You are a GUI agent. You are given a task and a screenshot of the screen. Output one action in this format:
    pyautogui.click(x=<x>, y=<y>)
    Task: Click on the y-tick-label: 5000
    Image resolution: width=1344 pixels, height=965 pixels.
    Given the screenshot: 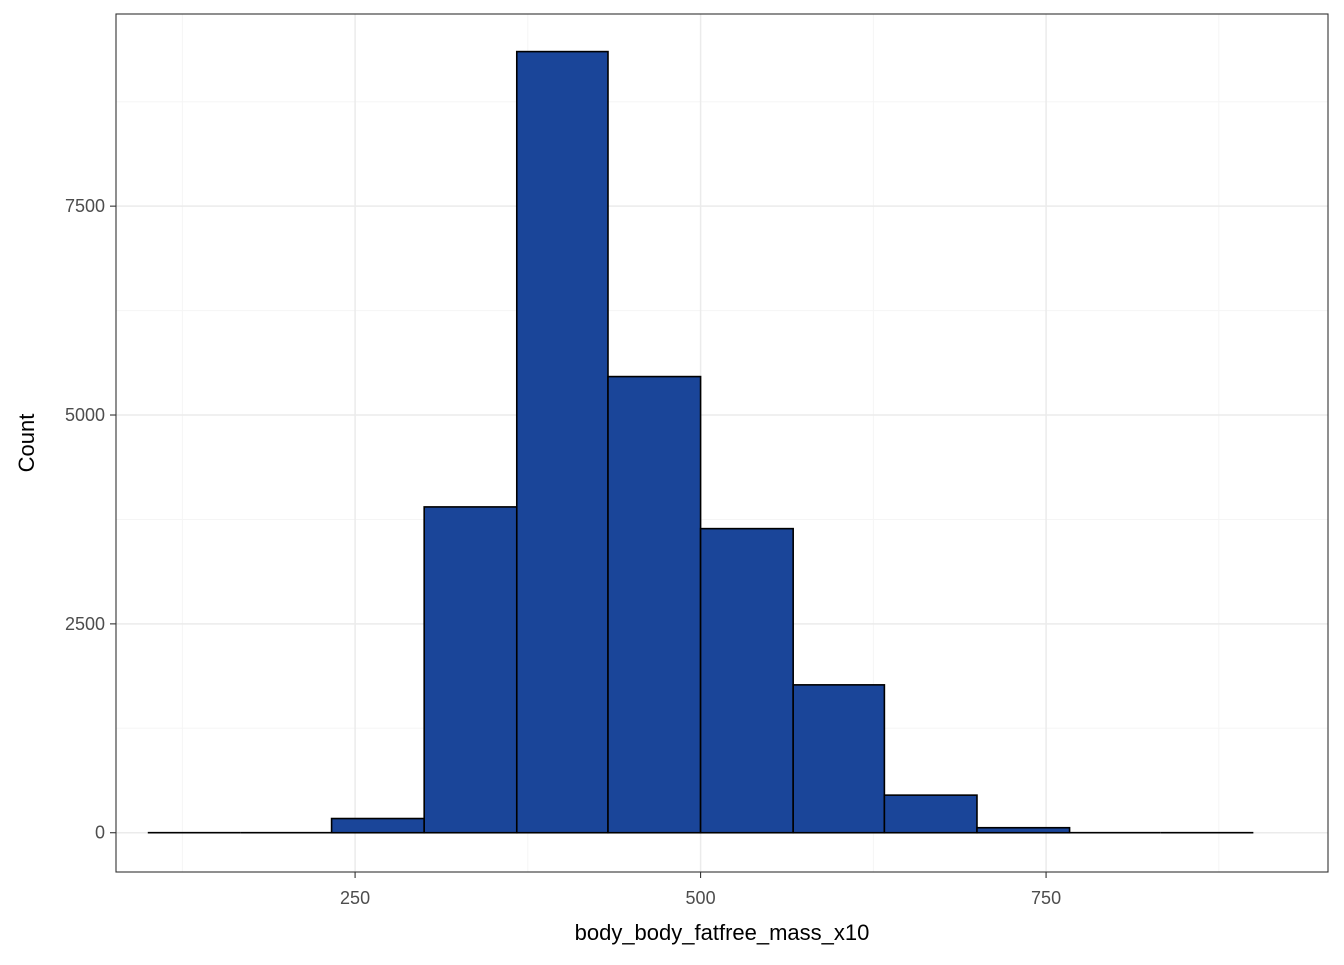 What is the action you would take?
    pyautogui.click(x=85, y=415)
    